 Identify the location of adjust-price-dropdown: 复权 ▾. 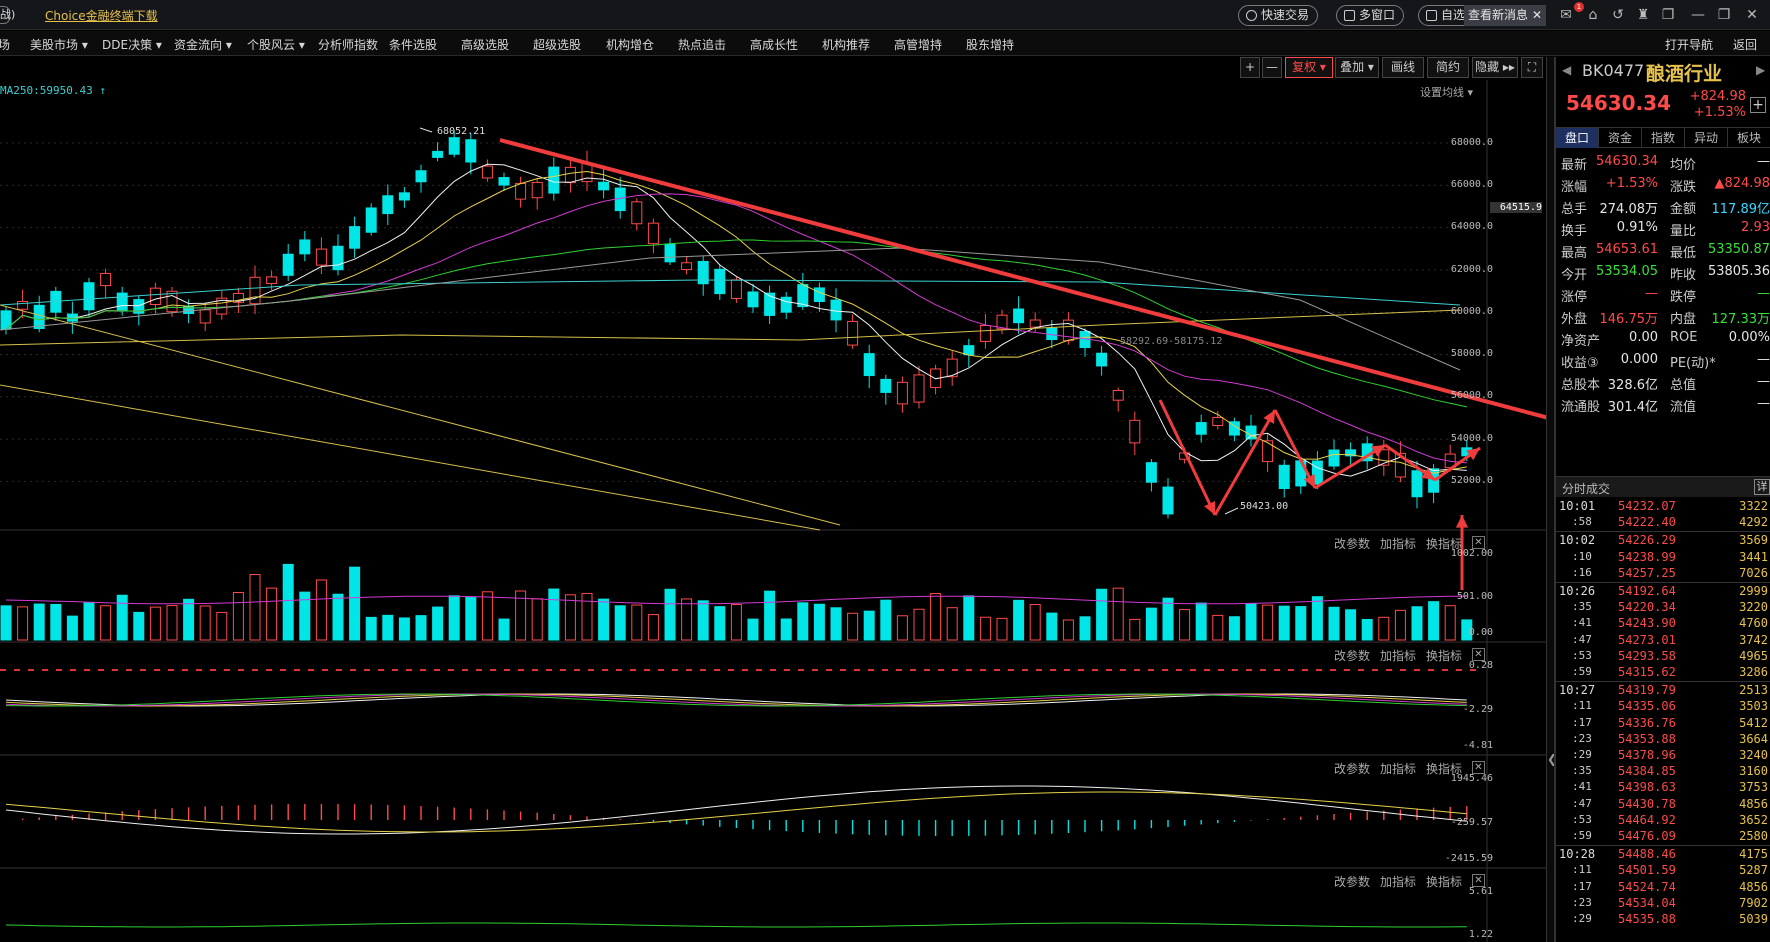
(1309, 67).